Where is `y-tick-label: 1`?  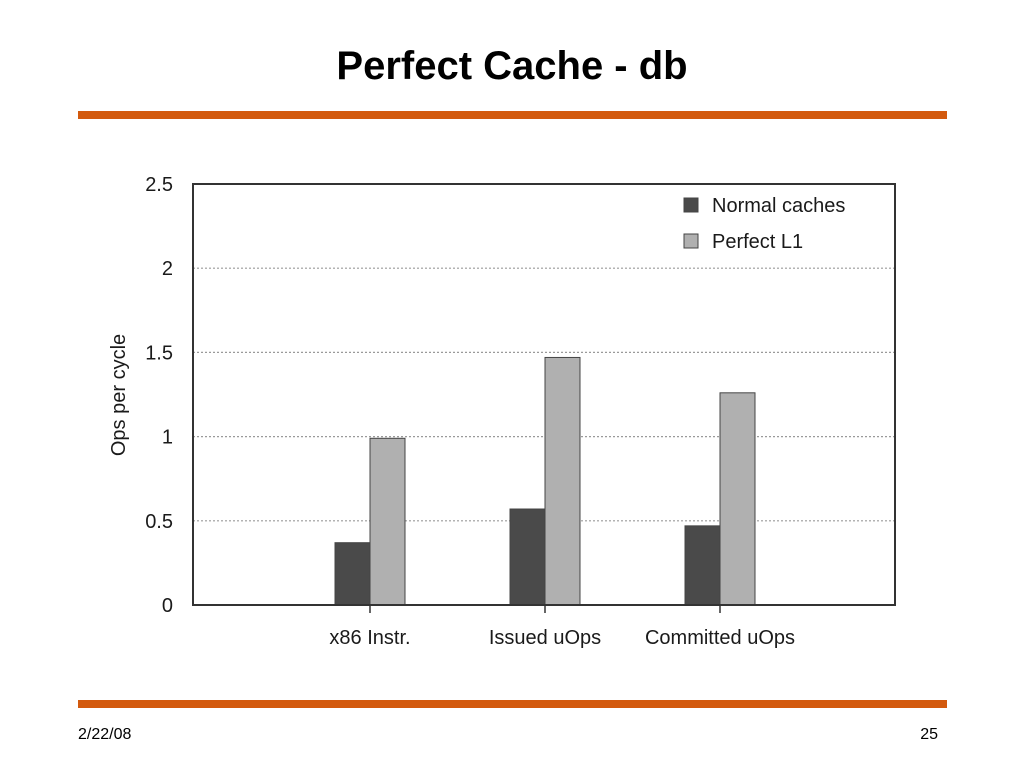 y-tick-label: 1 is located at coordinates (167, 438).